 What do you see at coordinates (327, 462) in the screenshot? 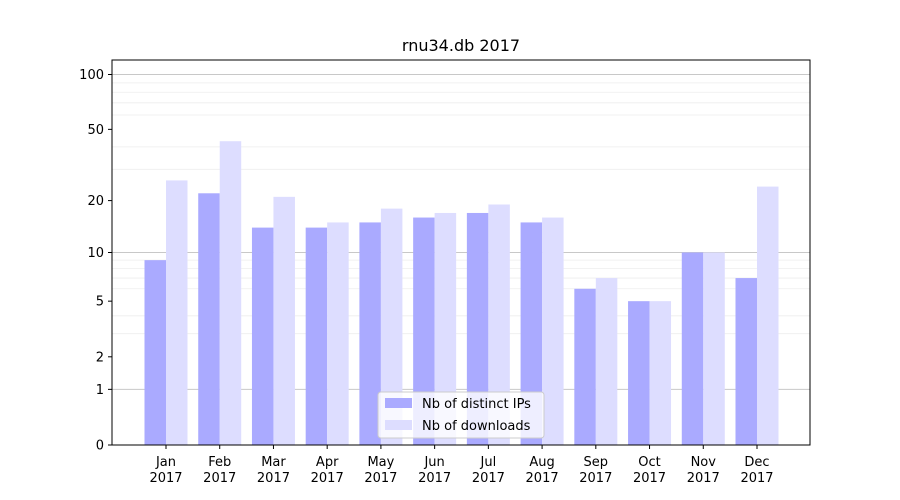
I see `x-tick-label-month: Apr` at bounding box center [327, 462].